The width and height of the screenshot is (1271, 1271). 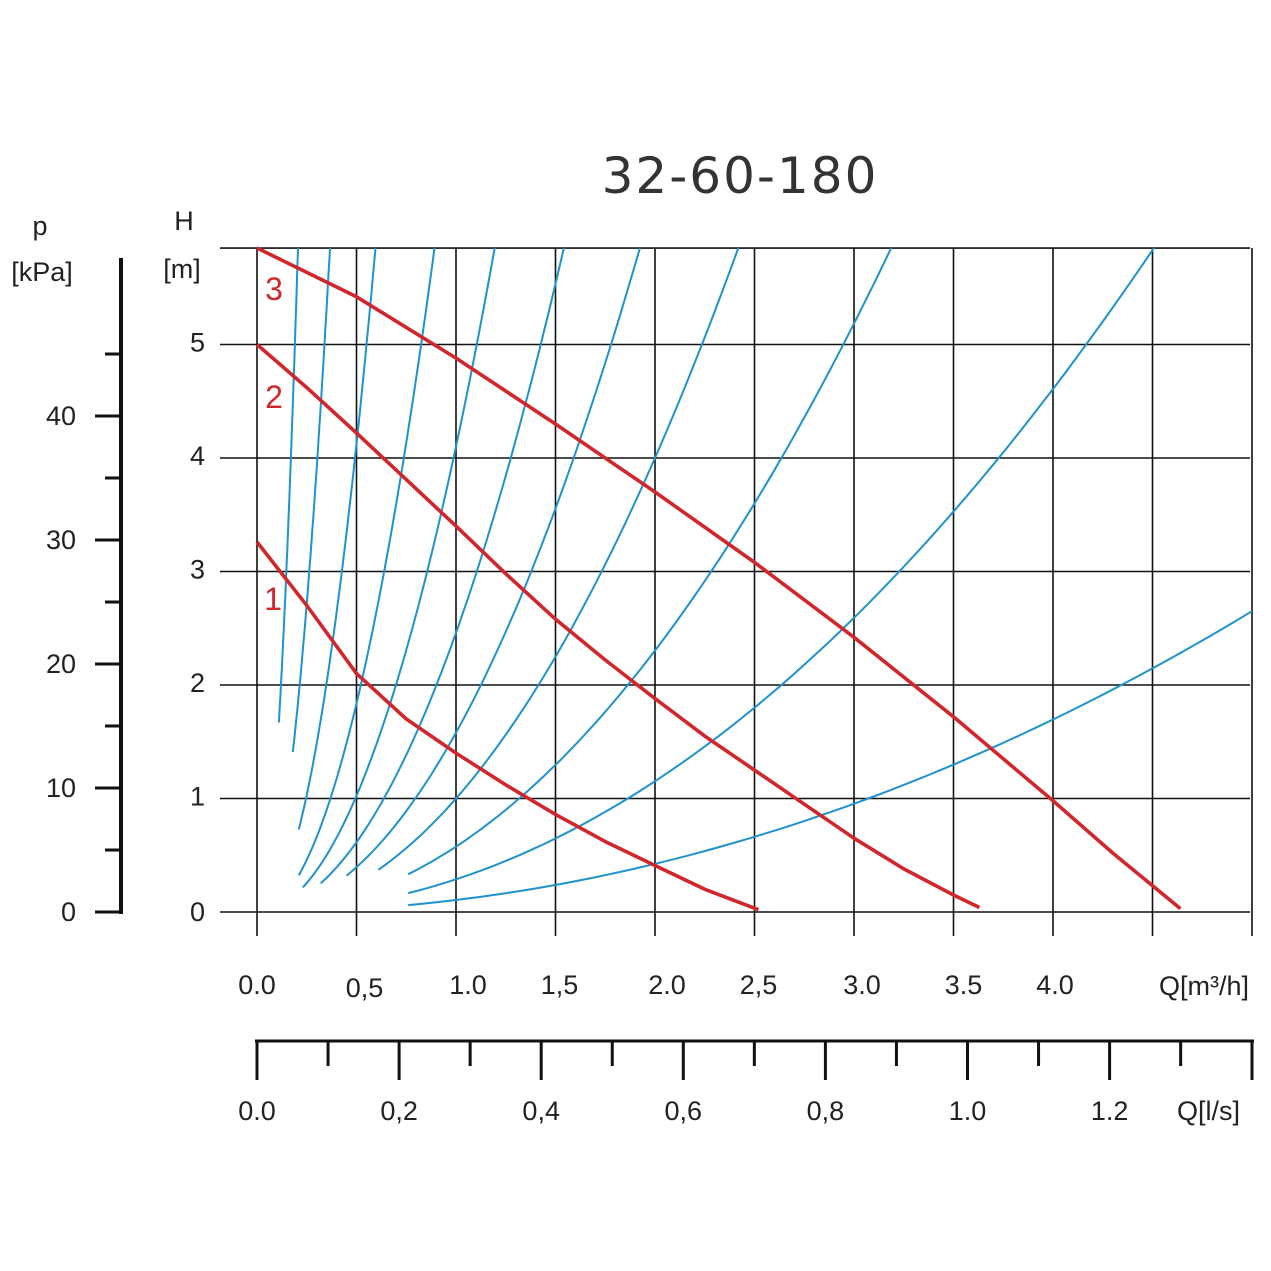 What do you see at coordinates (197, 456) in the screenshot?
I see `y-tick-label: 4` at bounding box center [197, 456].